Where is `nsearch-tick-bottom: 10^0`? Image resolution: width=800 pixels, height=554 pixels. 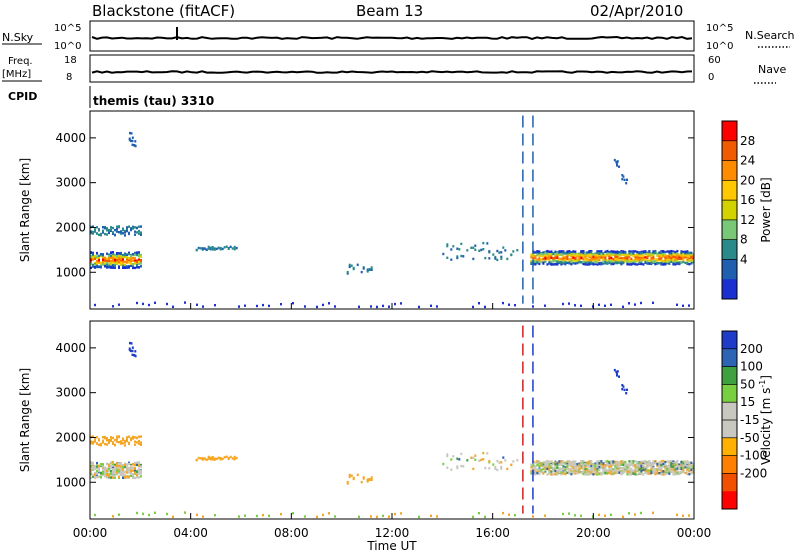
nsearch-tick-bottom: 10^0 is located at coordinates (719, 46).